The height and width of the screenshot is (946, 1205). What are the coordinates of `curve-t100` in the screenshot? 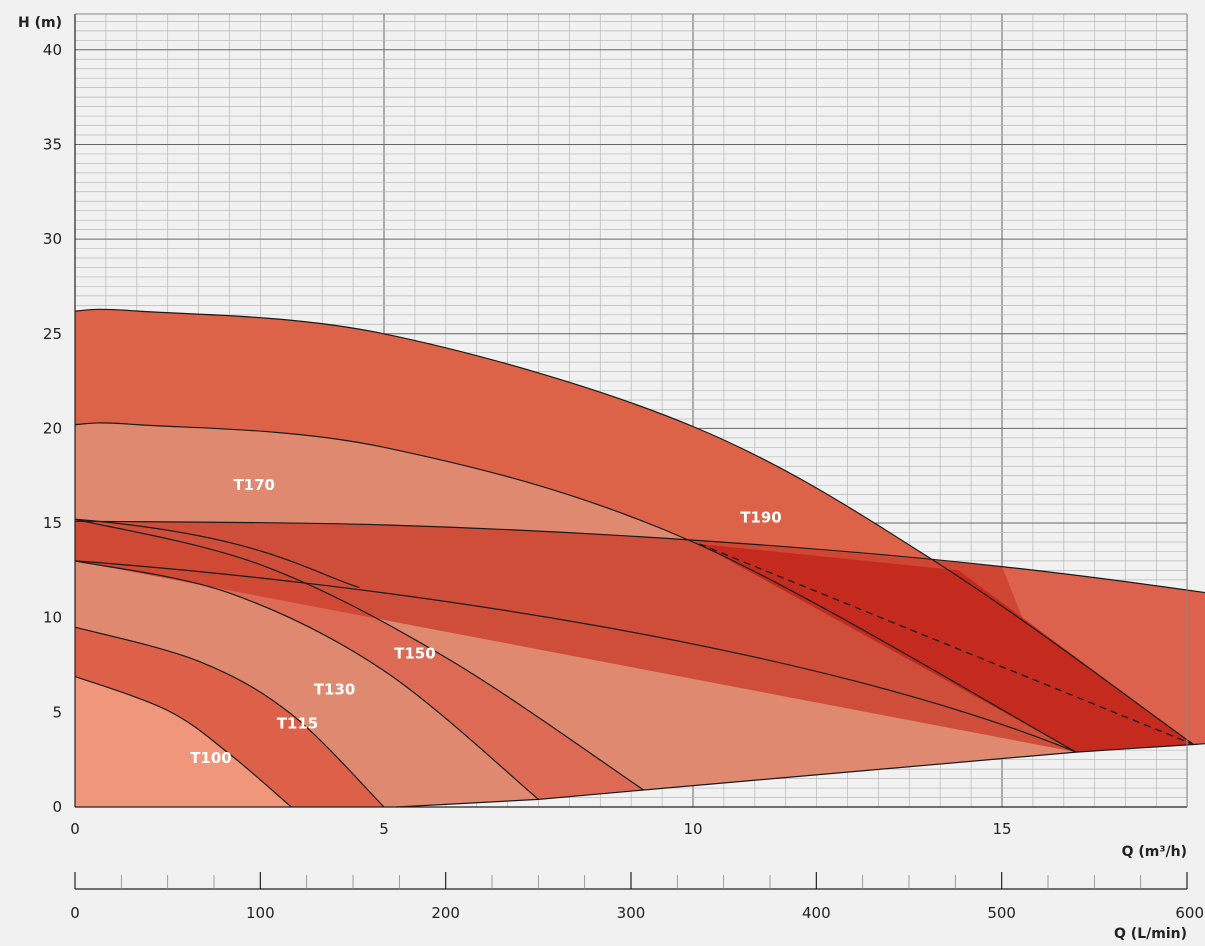 It's located at (183, 741).